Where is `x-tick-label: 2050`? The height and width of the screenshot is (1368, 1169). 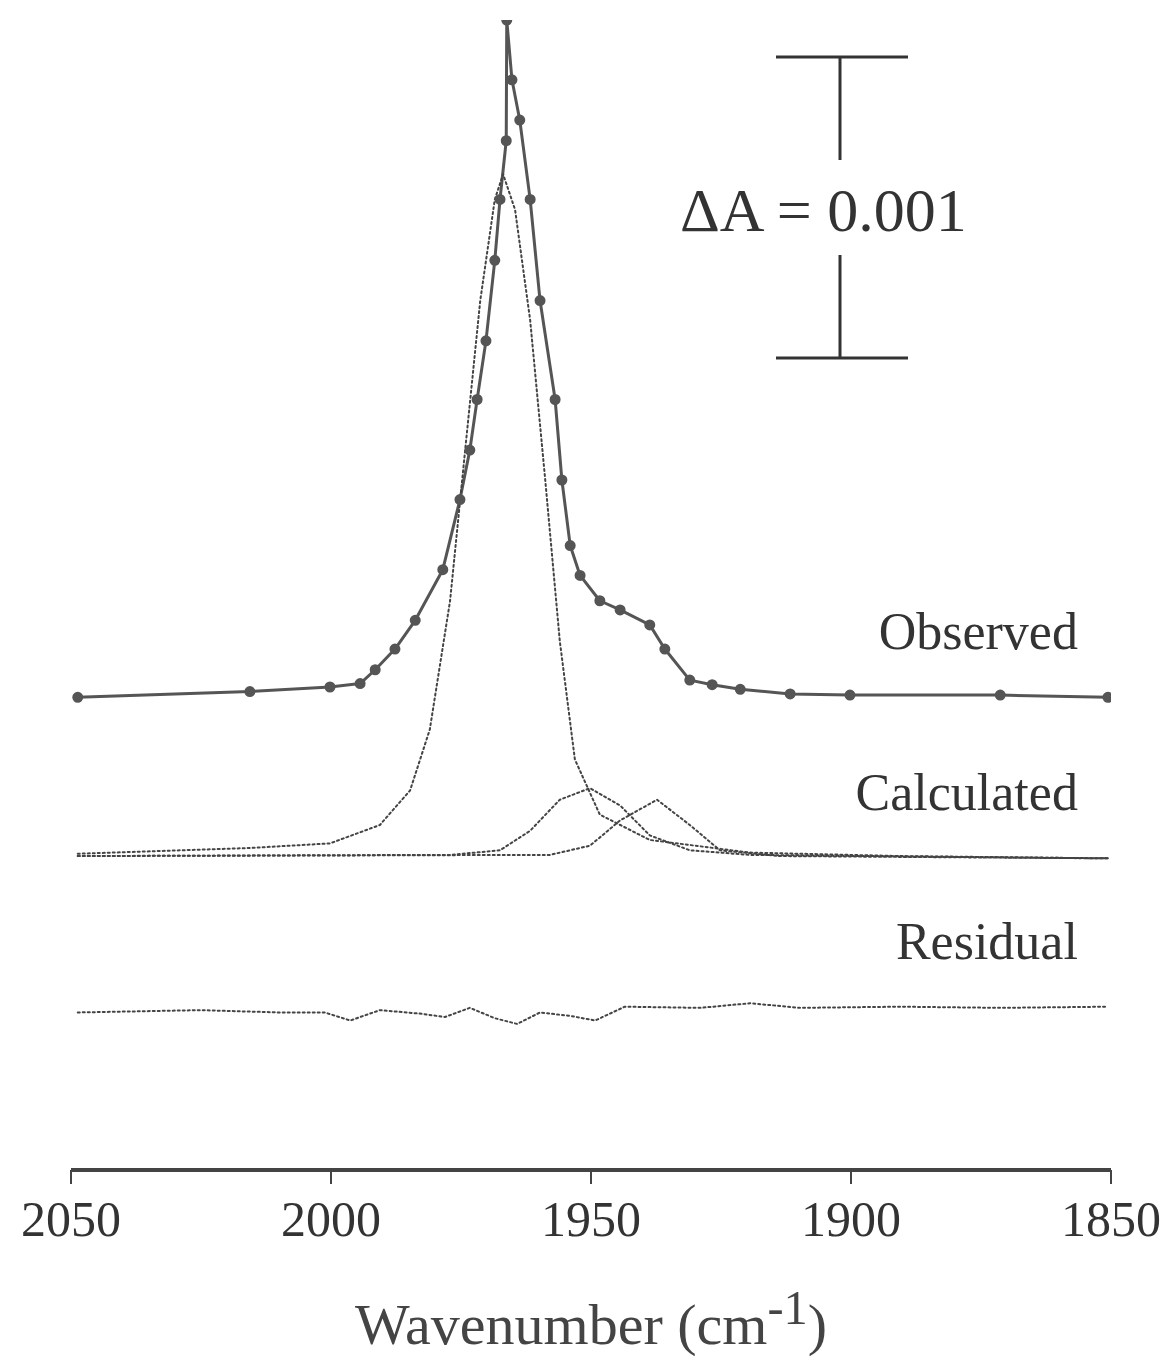 x-tick-label: 2050 is located at coordinates (71, 1218).